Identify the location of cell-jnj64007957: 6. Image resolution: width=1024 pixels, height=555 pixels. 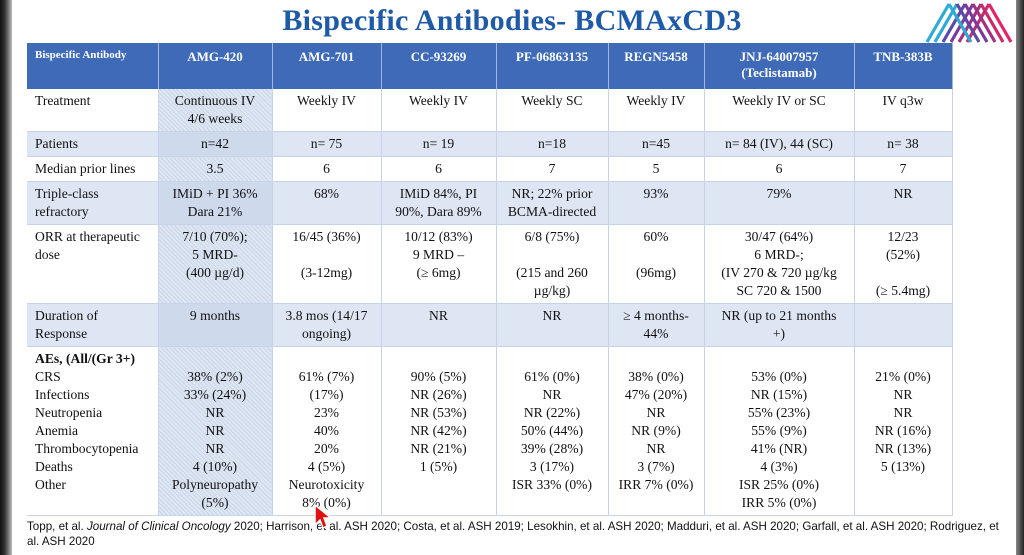
(779, 169).